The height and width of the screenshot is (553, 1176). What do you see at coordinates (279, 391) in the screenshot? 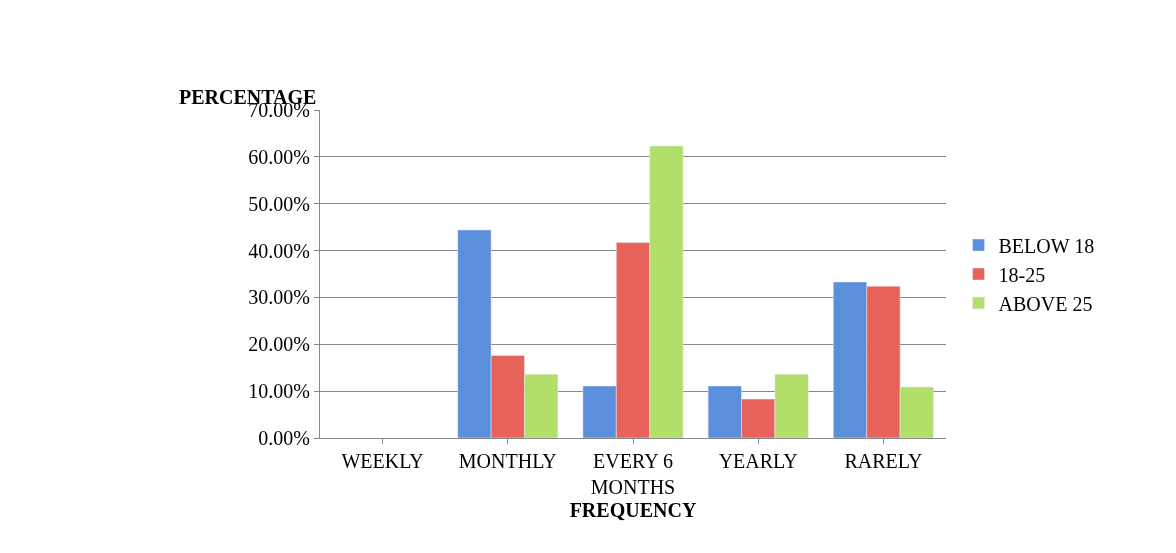
I see `y-tick-label: 10.00%` at bounding box center [279, 391].